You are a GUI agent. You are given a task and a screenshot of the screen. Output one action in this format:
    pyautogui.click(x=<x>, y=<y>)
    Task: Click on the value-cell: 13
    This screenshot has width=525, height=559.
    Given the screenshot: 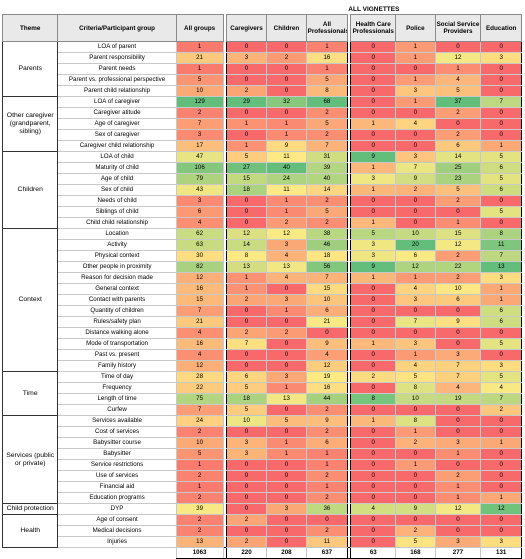 What is the action you would take?
    pyautogui.click(x=286, y=399)
    